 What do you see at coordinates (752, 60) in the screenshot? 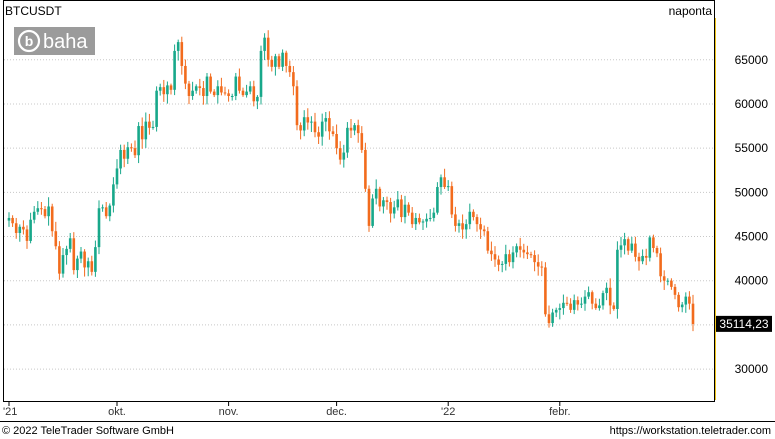
I see `y-tick-label: 65000` at bounding box center [752, 60].